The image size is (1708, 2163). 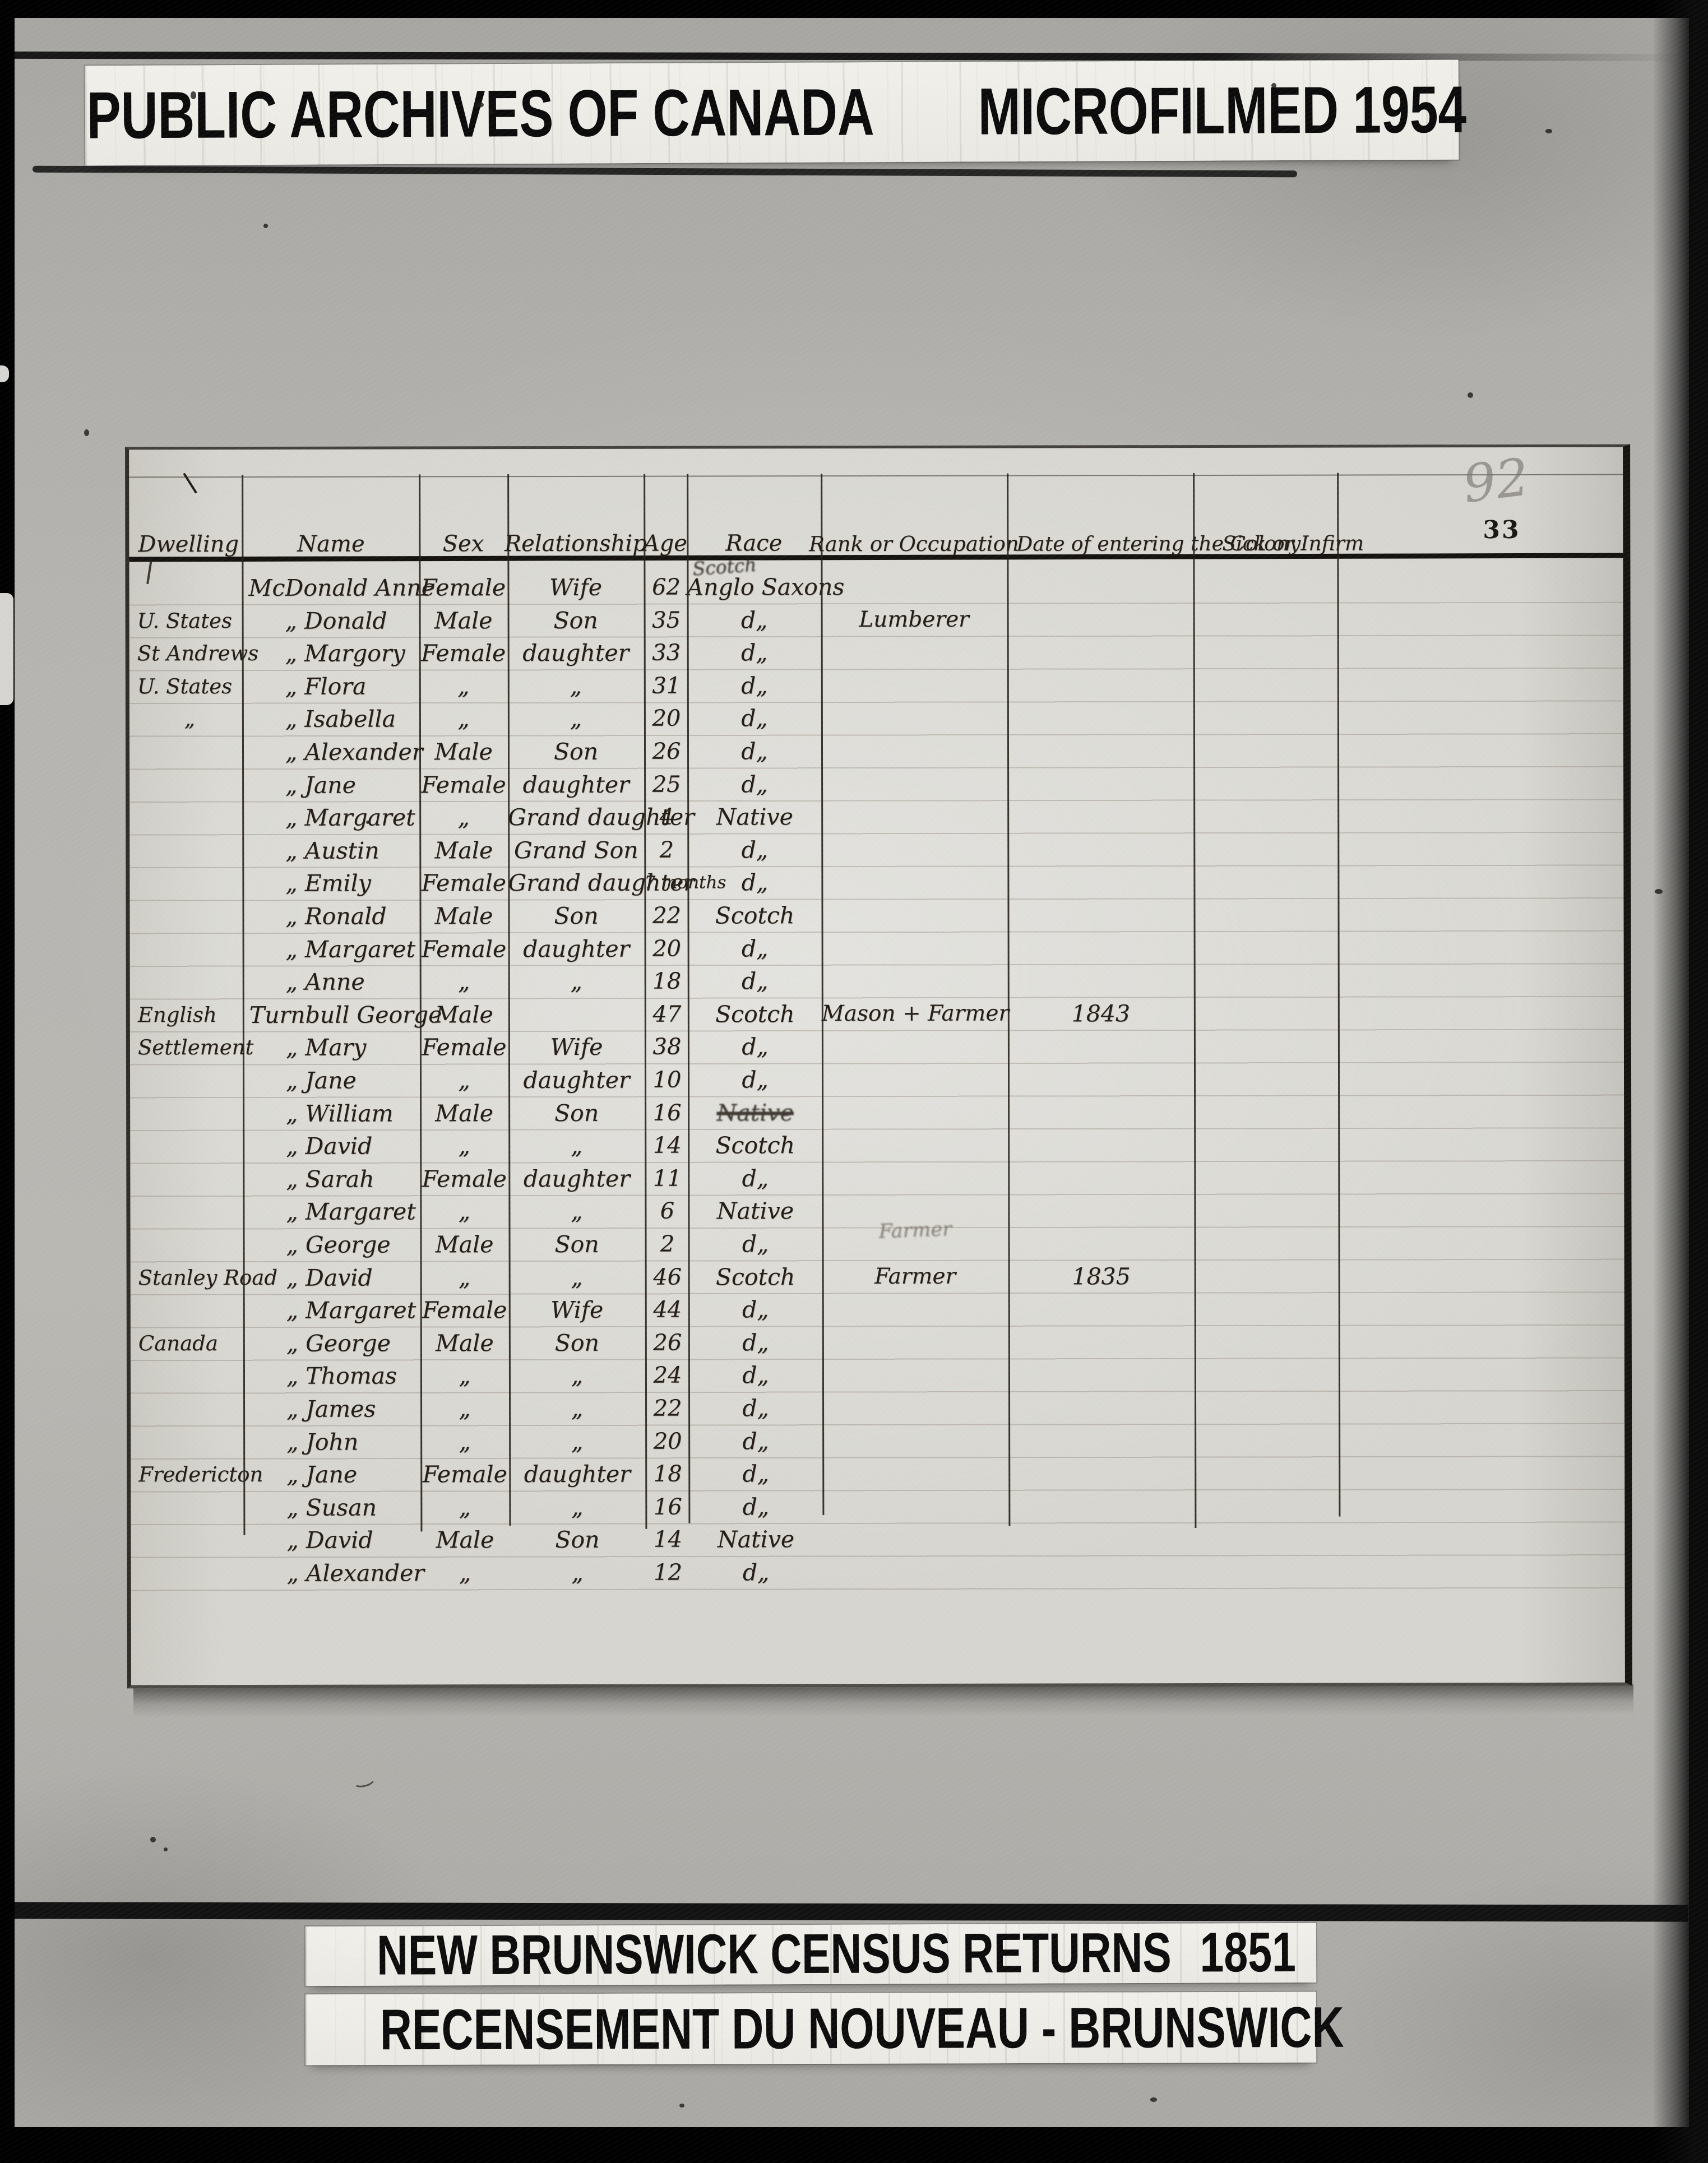 I want to click on cell-age: 35, so click(x=666, y=620).